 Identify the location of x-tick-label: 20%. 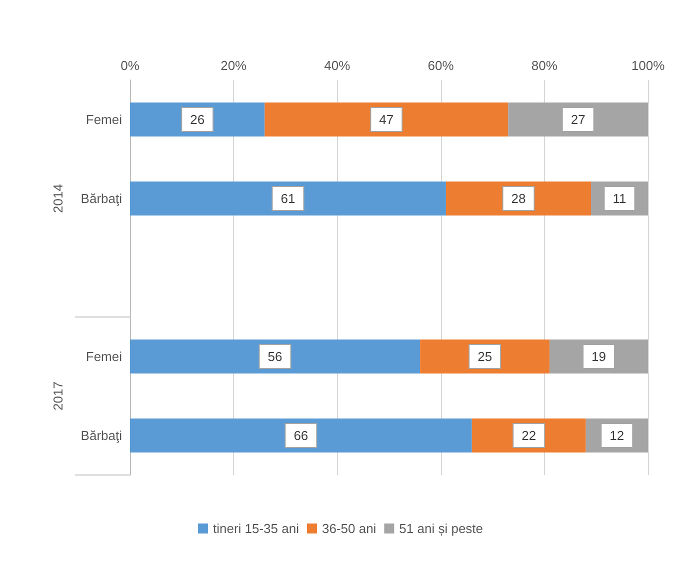
(234, 65).